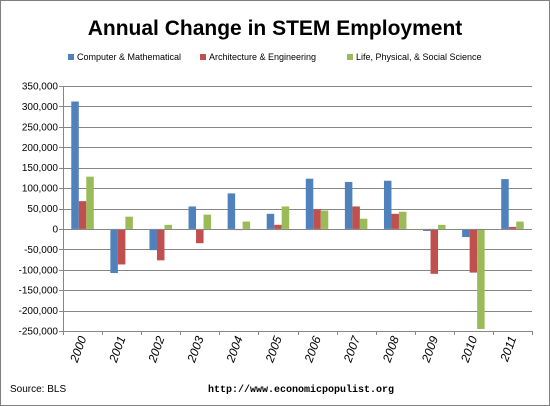  Describe the element at coordinates (275, 28) in the screenshot. I see `chart-title: Annual Change in STEM Employment` at that location.